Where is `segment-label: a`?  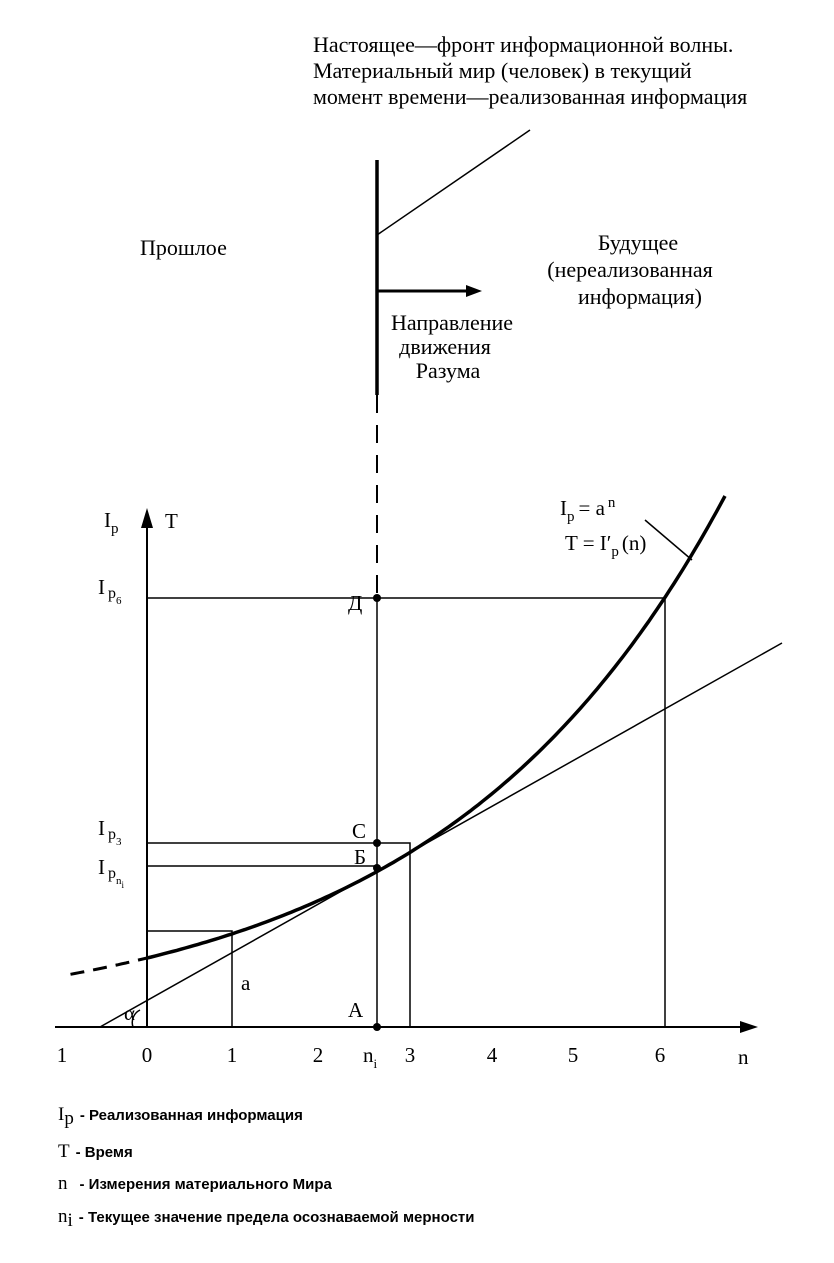
segment-label: a is located at coordinates (246, 983).